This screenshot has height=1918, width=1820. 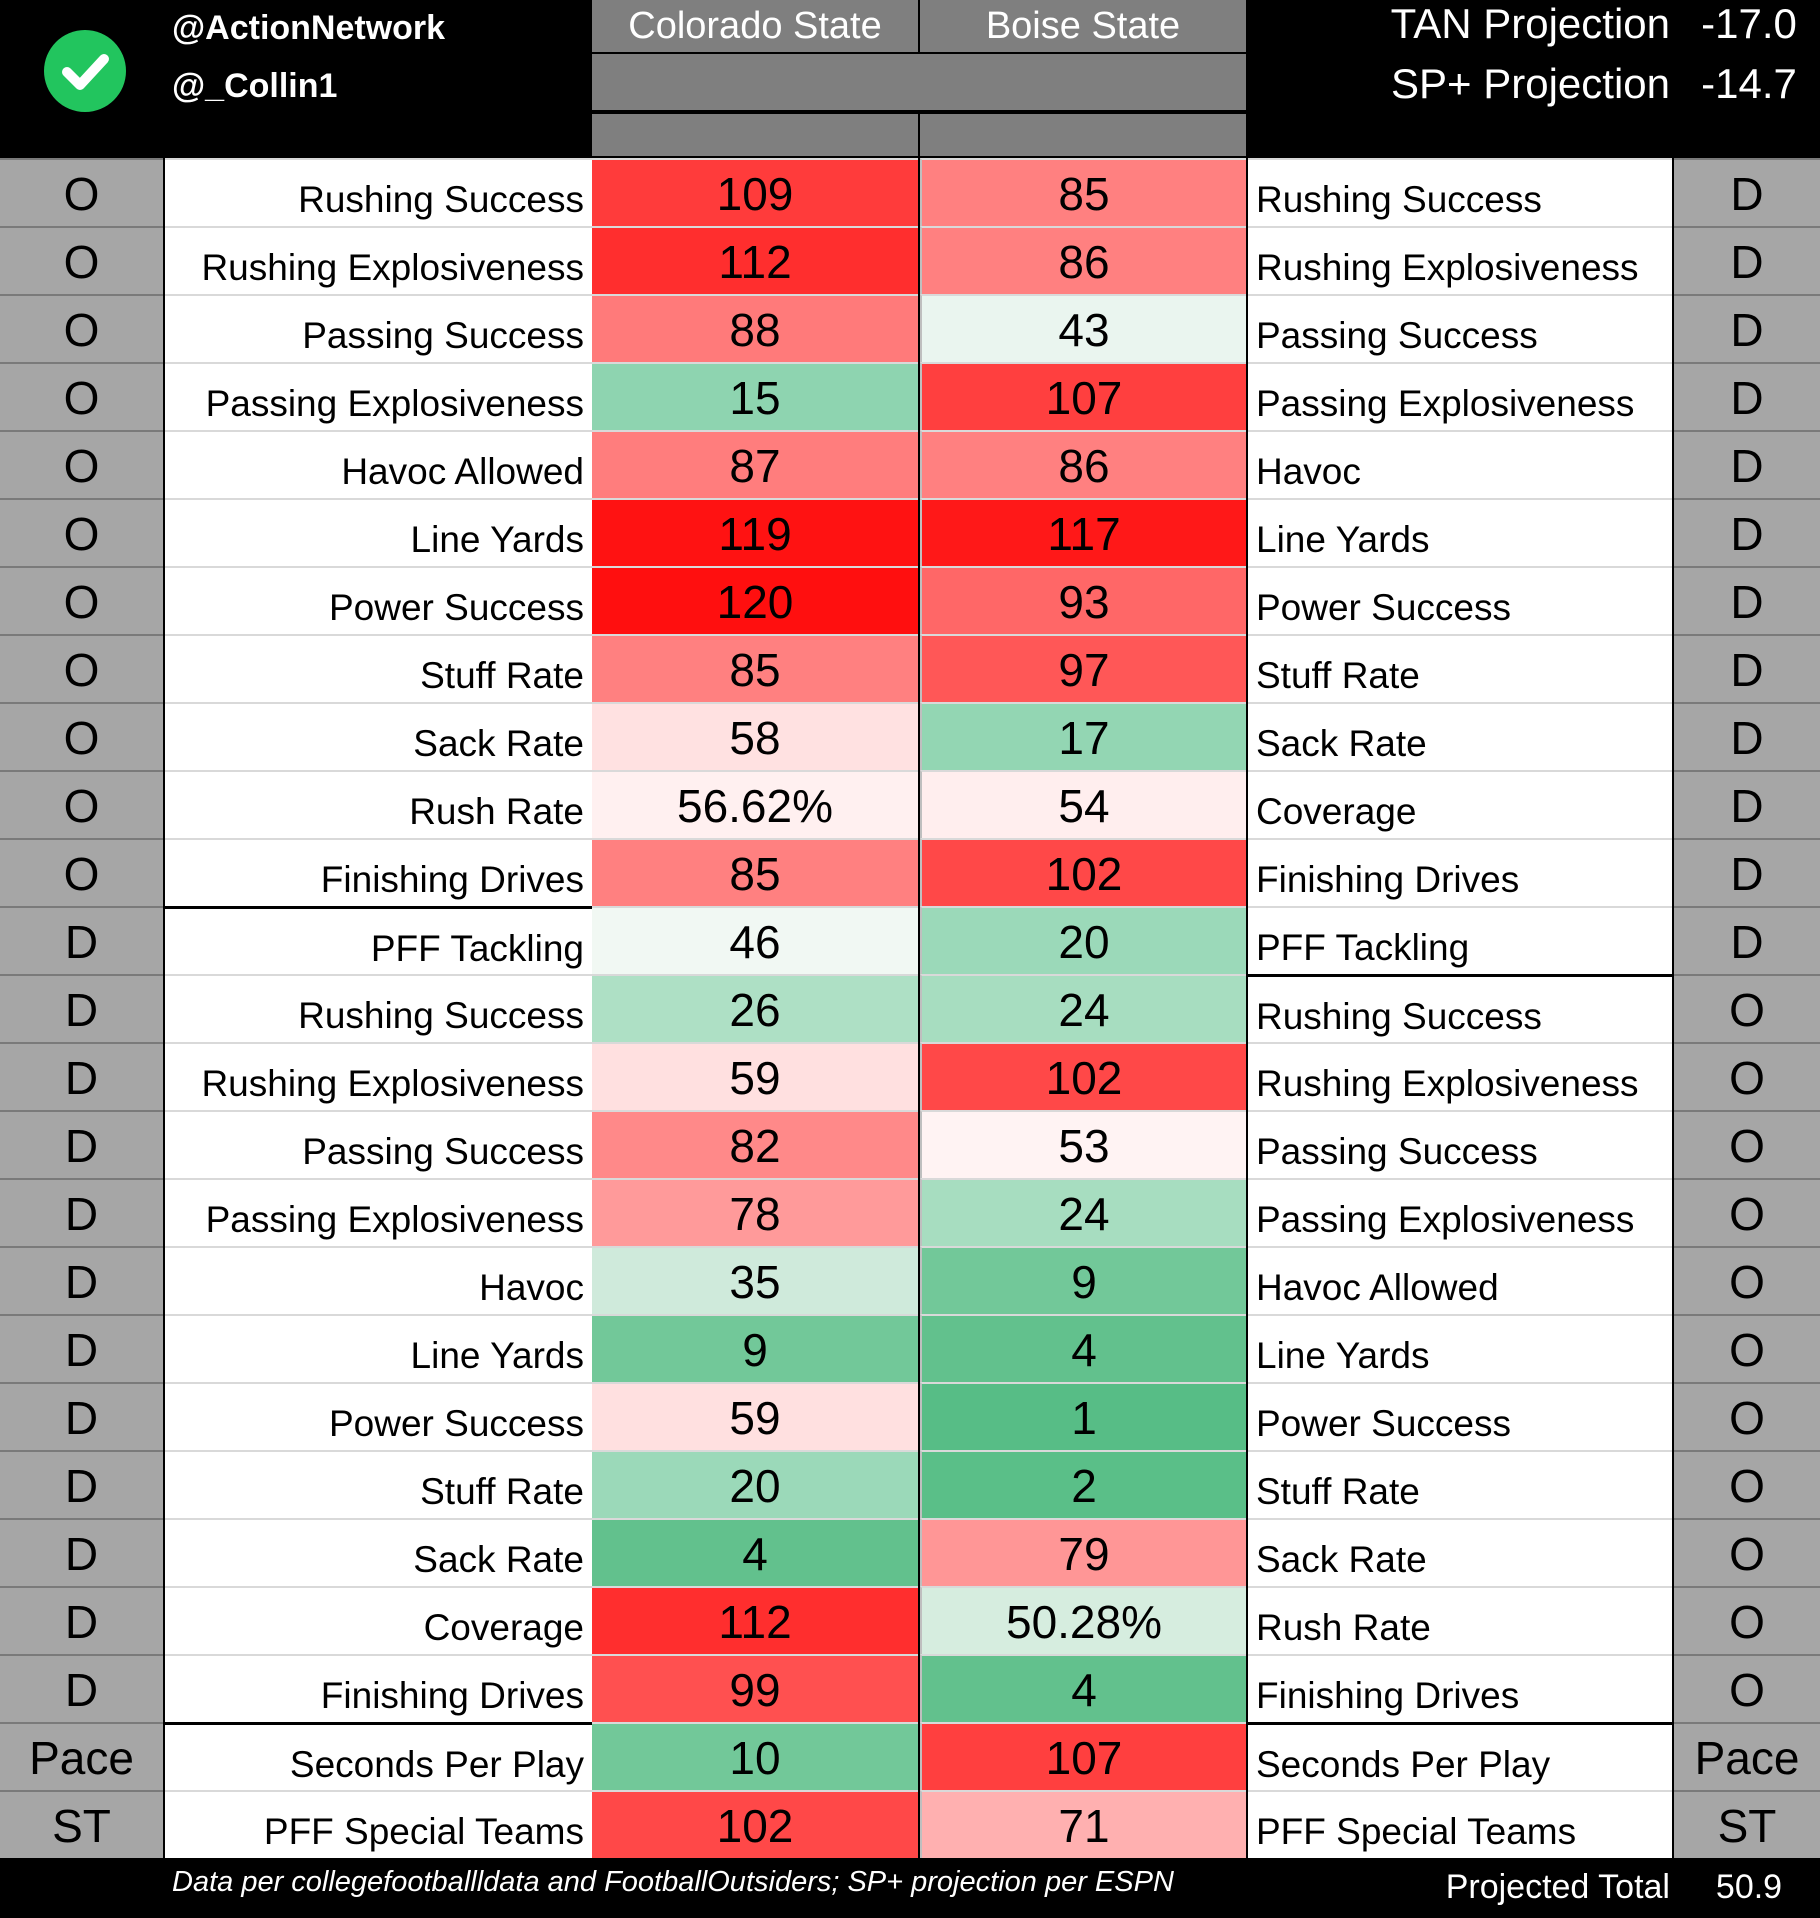 I want to click on value-cell-right: 20, so click(x=1083, y=940).